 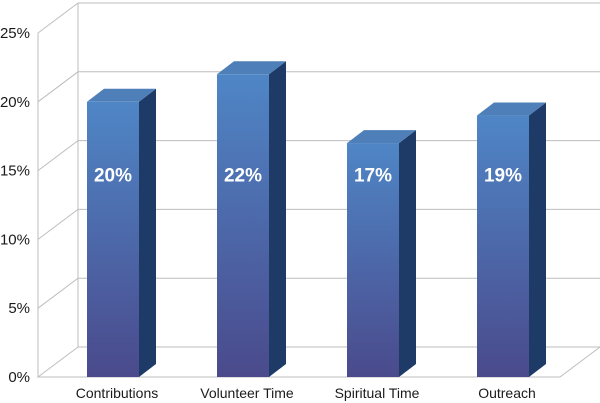 I want to click on y-tick-label: 15%, so click(x=15, y=171).